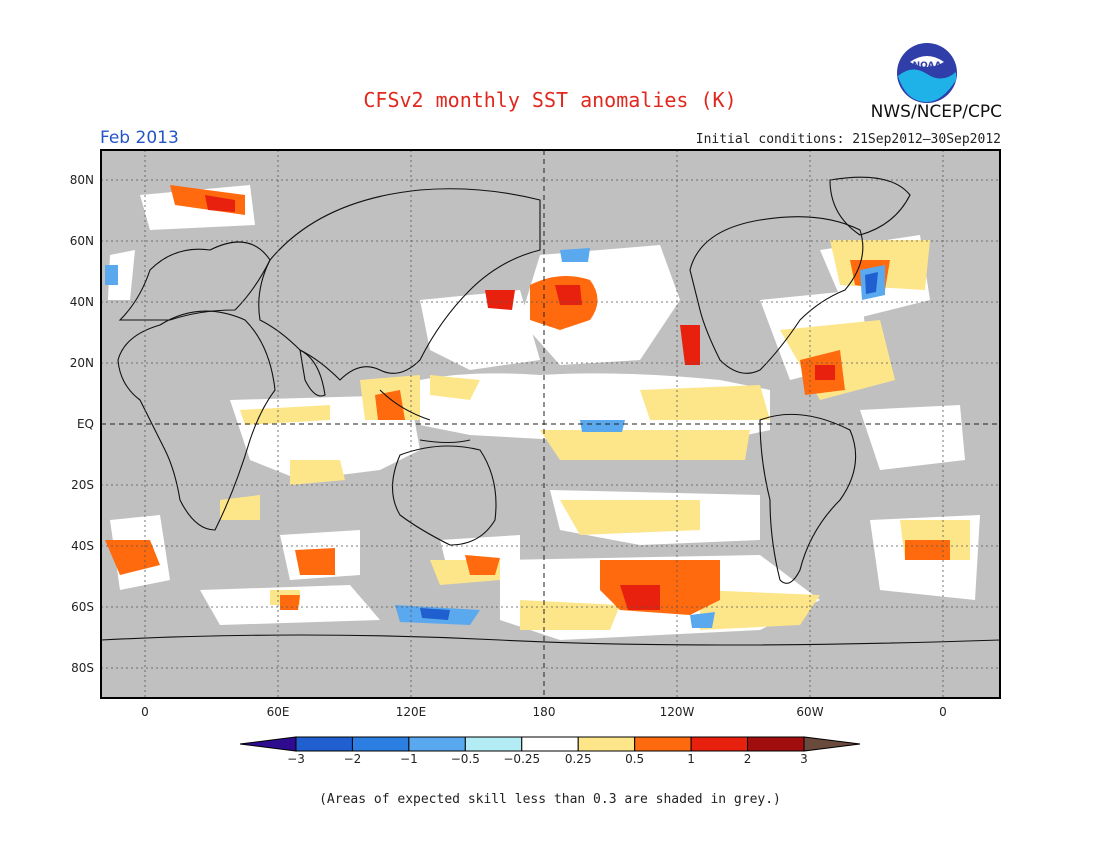 This screenshot has width=1100, height=850. Describe the element at coordinates (296, 759) in the screenshot. I see `colorbar-tick-label: −3` at that location.